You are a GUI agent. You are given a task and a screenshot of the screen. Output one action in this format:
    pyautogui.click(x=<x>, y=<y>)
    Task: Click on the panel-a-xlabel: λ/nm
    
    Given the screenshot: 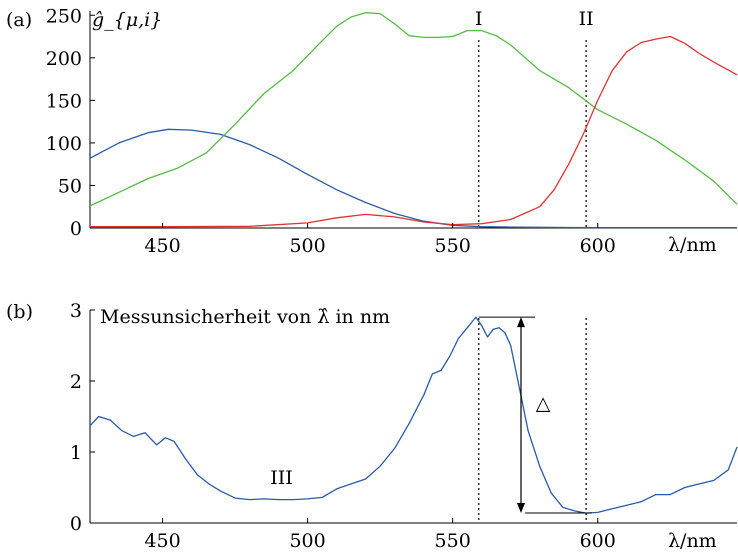 What is the action you would take?
    pyautogui.click(x=692, y=245)
    